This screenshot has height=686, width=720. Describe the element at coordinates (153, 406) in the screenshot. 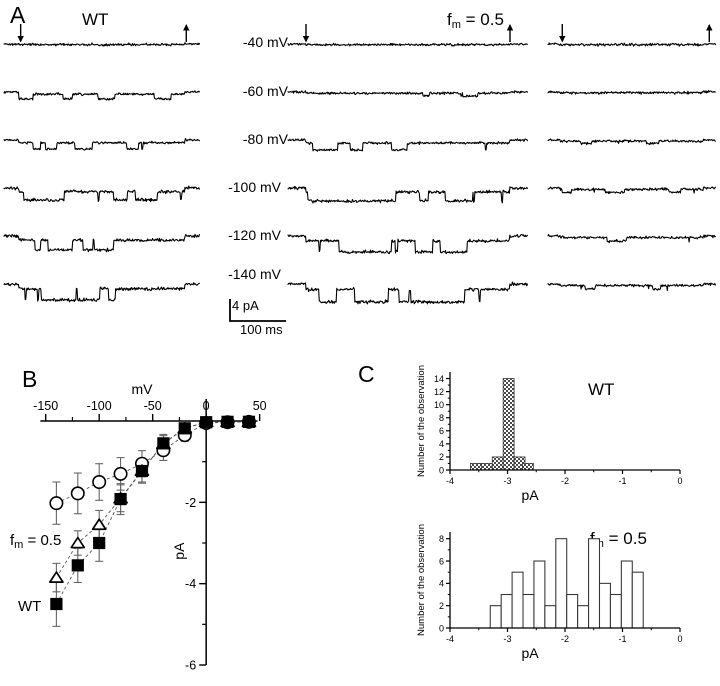

I see `panel-b-x-tick-label: -50` at that location.